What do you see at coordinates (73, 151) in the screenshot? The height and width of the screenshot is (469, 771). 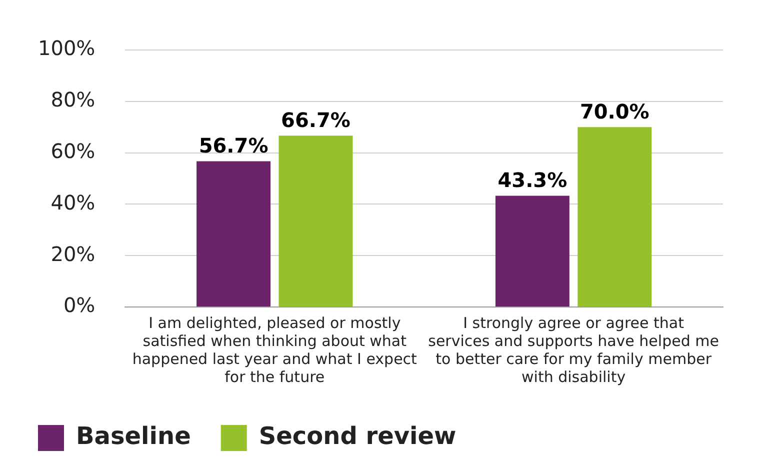 I see `y-tick-label: 60%` at bounding box center [73, 151].